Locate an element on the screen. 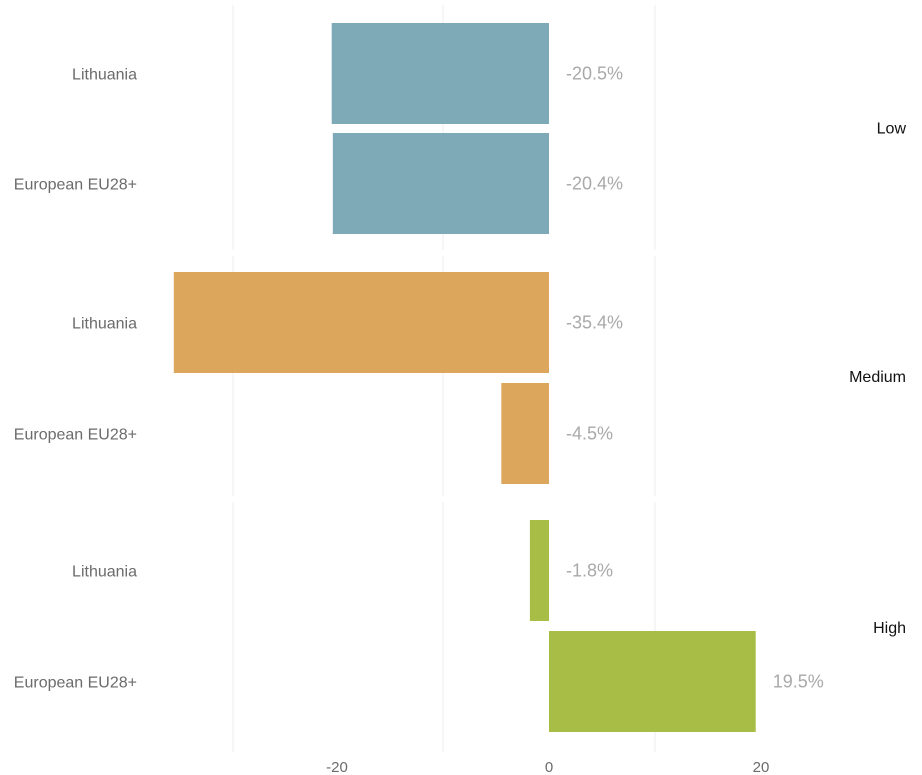 This screenshot has height=775, width=922. group-label: High is located at coordinates (889, 628).